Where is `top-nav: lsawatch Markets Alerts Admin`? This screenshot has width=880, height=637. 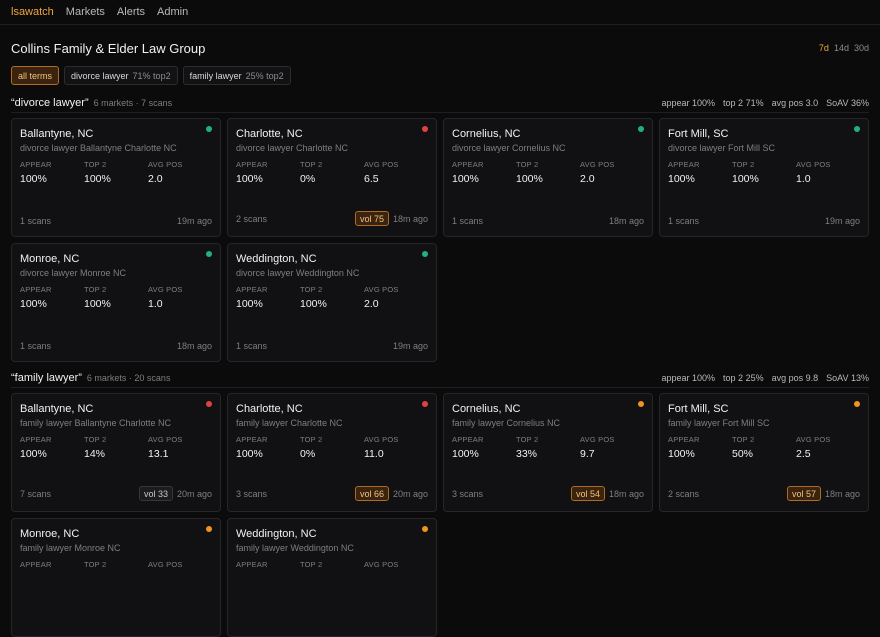 top-nav: lsawatch Markets Alerts Admin is located at coordinates (440, 12).